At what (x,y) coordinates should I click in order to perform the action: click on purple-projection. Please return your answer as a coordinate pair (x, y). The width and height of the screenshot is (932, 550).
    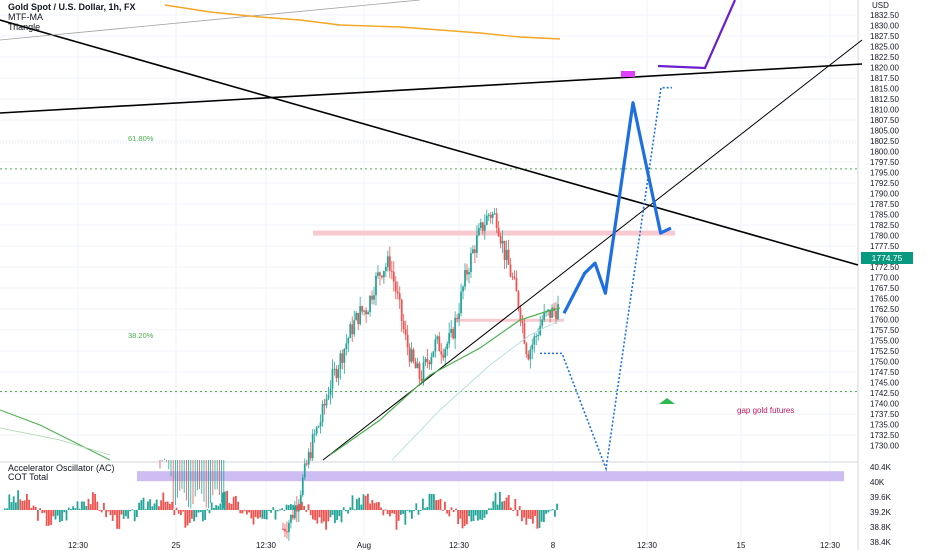
    Looking at the image, I should click on (697, 35).